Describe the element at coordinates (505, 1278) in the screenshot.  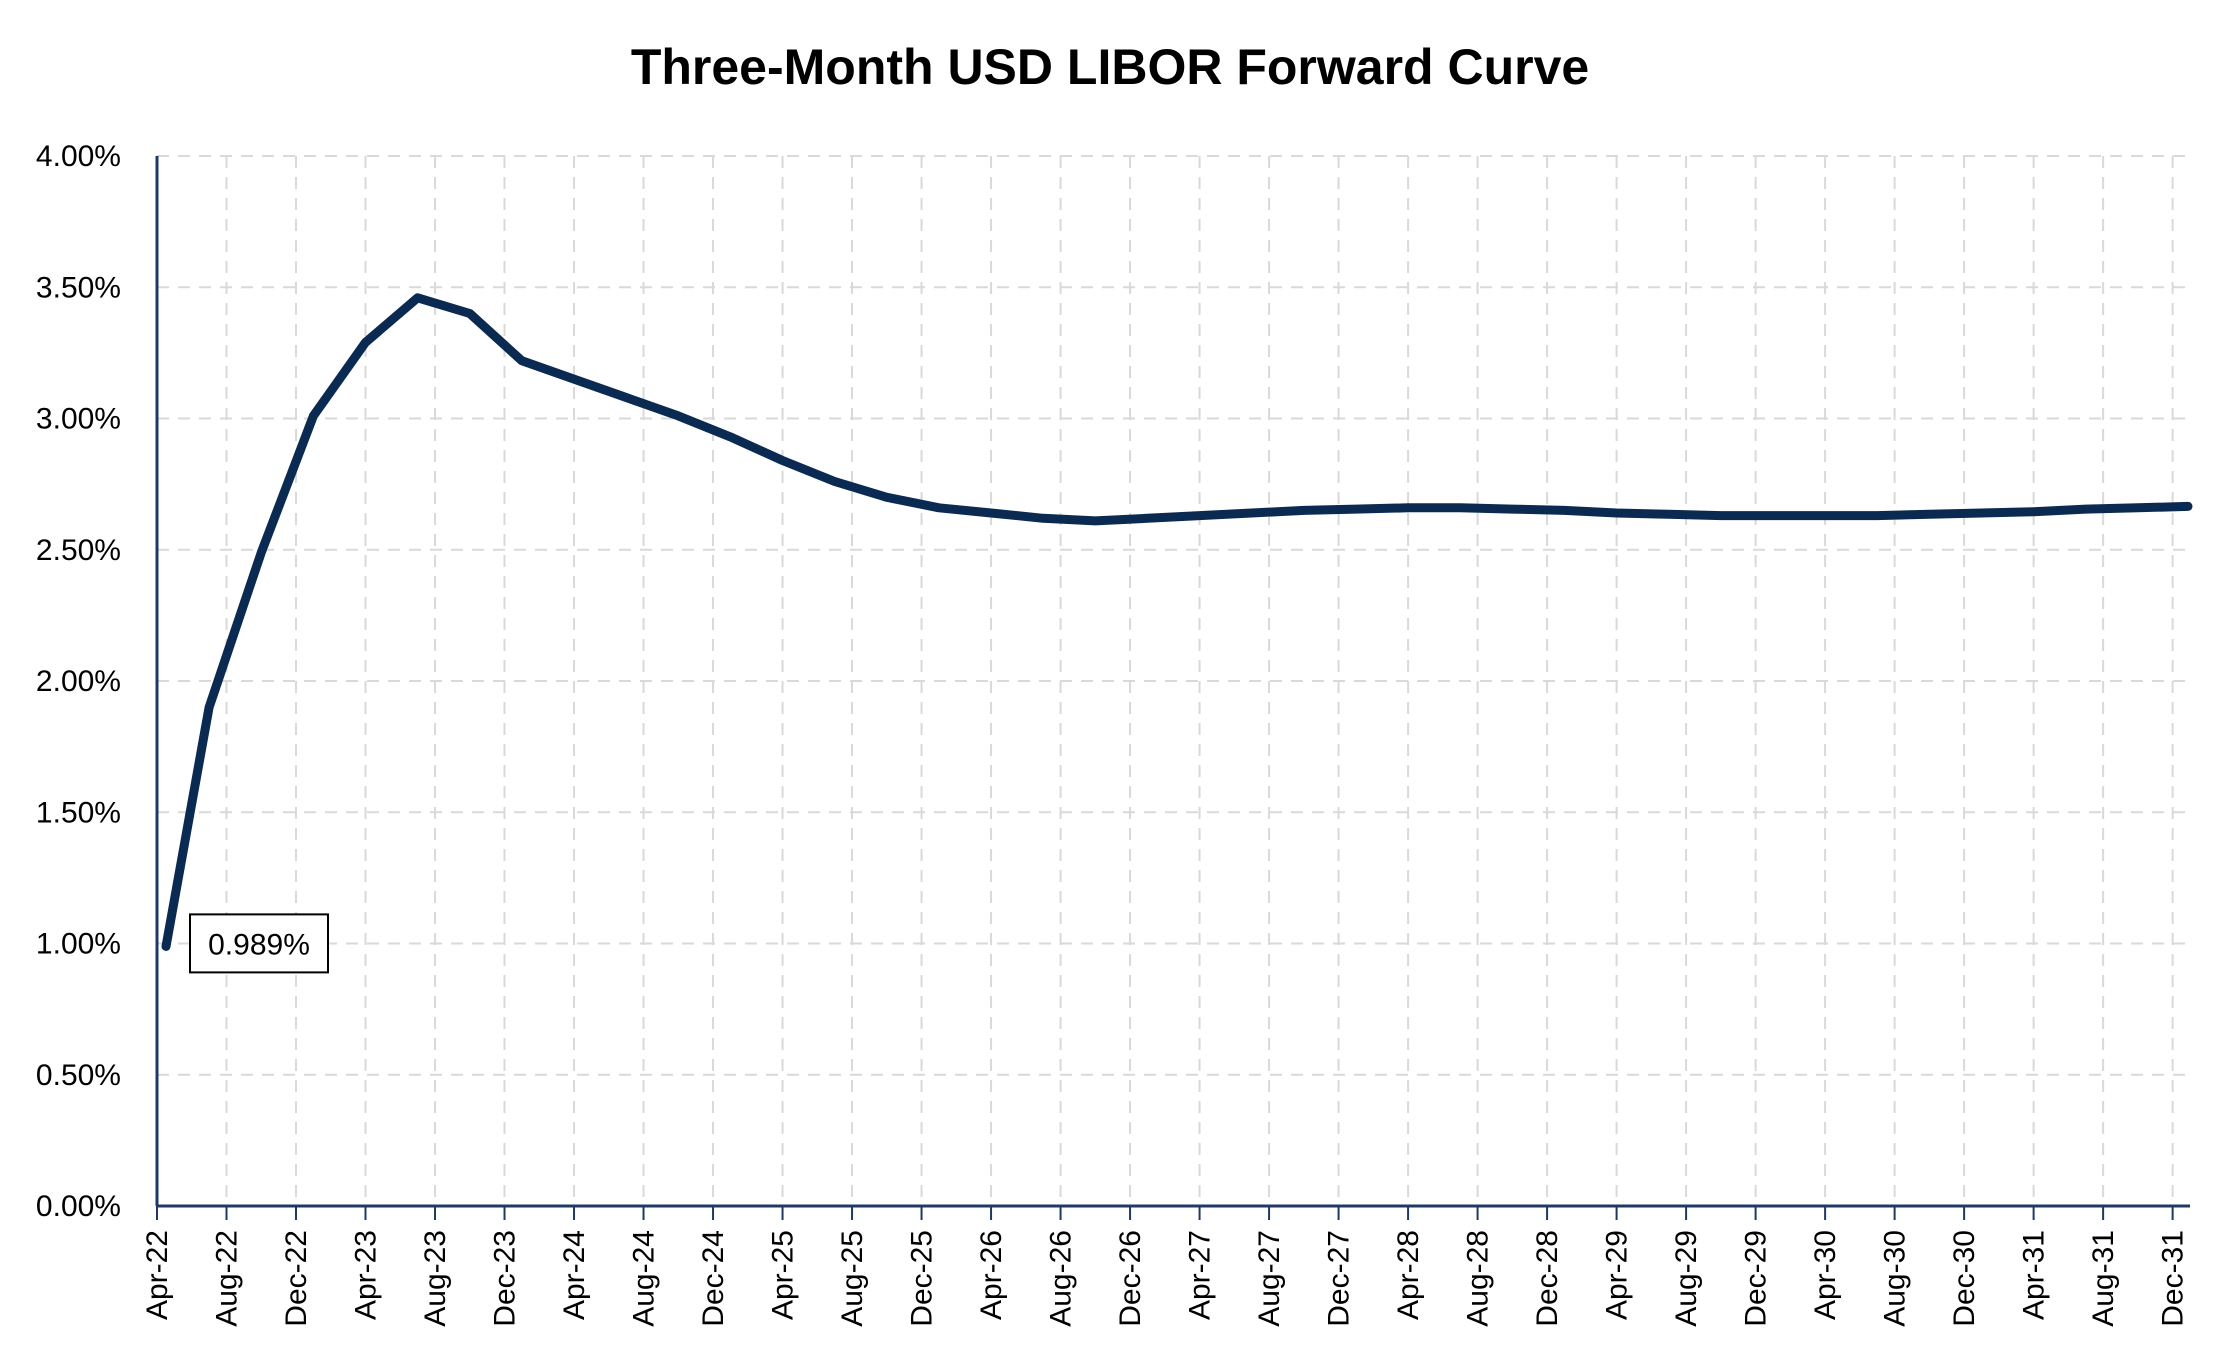
I see `x-tick-label: Dec-23` at that location.